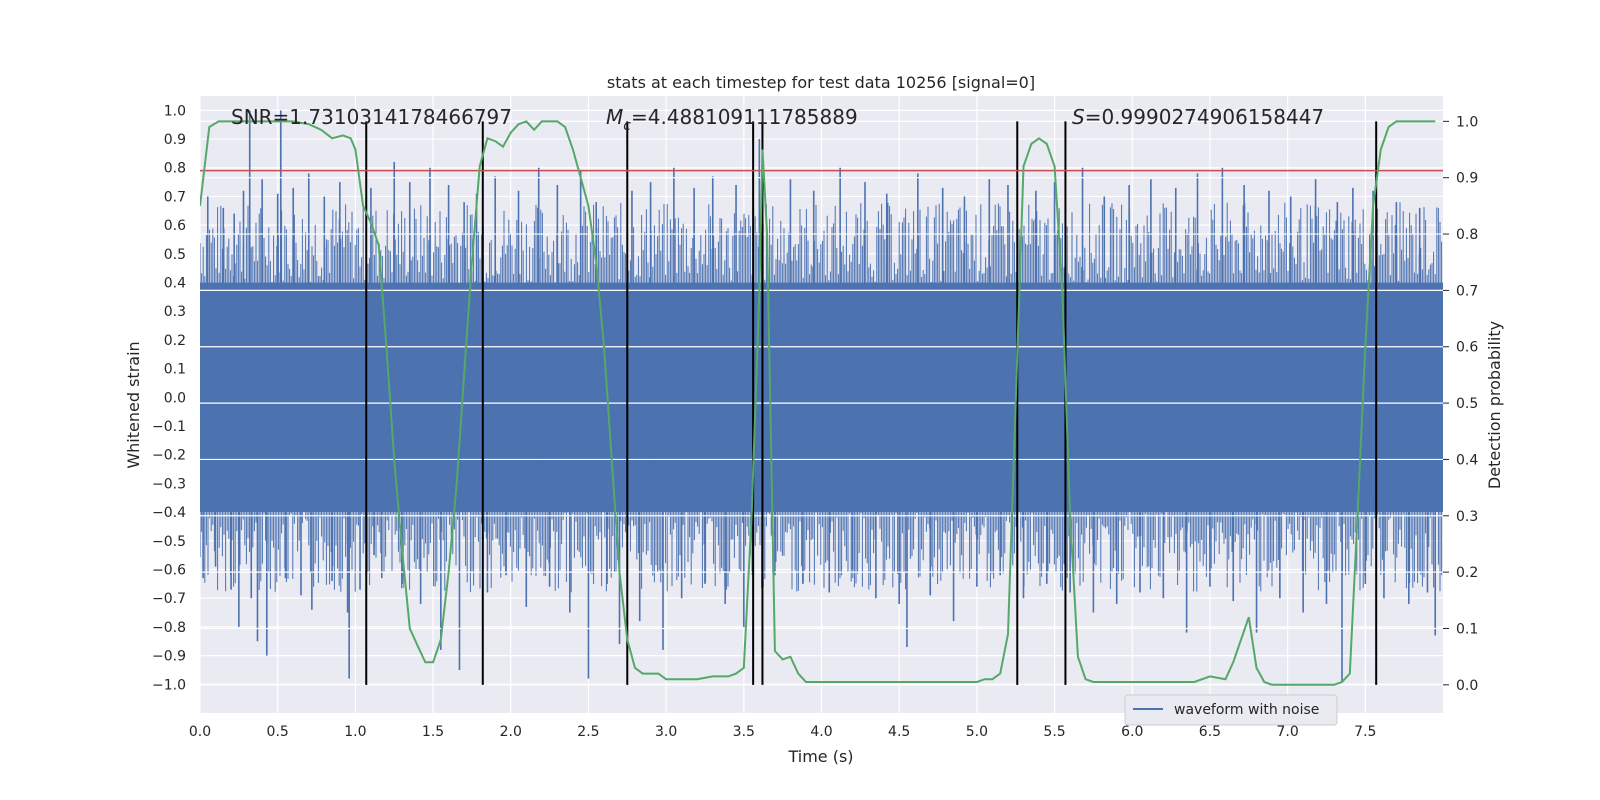 The height and width of the screenshot is (800, 1600). I want to click on y-right-tick-label: 0.2, so click(1467, 573).